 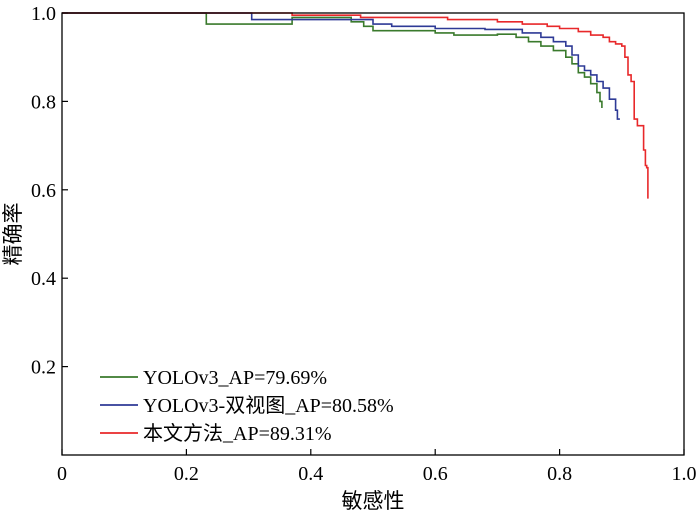 I want to click on y-tick-label-4: 1.0, so click(x=43, y=14).